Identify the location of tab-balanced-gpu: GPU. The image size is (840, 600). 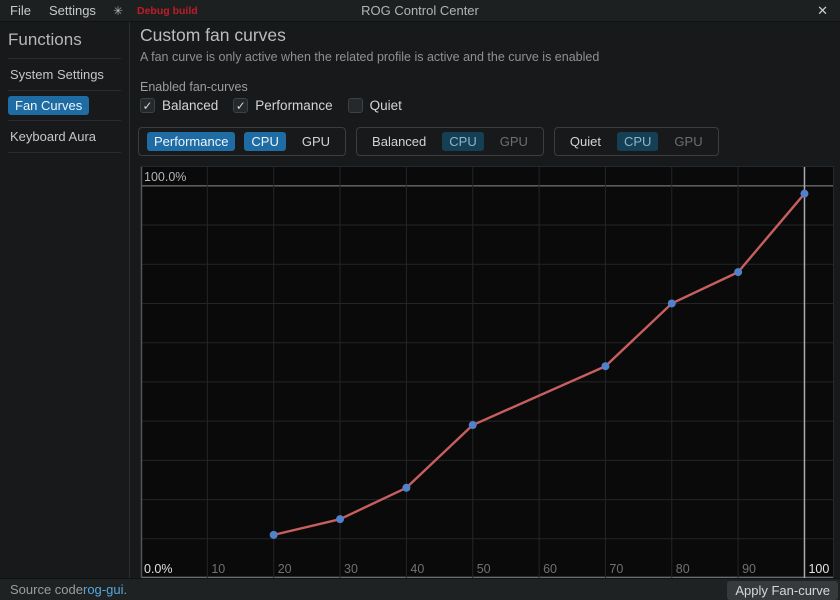
(513, 141).